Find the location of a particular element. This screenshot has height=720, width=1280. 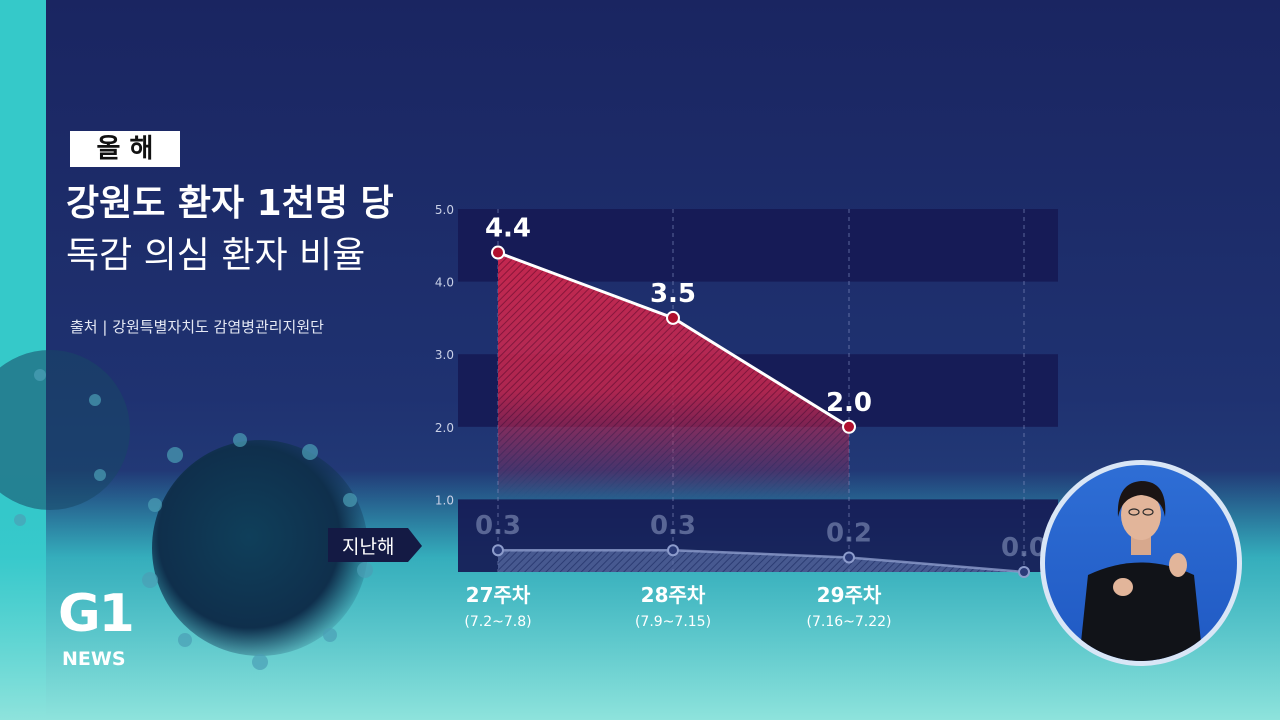

previous-year-series: 0.3 0.3 0.2 0.0 is located at coordinates (761, 544).